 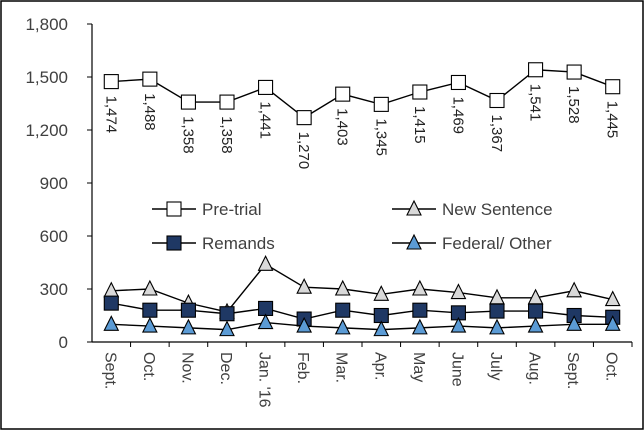 What do you see at coordinates (418, 367) in the screenshot?
I see `x-tick-label: May` at bounding box center [418, 367].